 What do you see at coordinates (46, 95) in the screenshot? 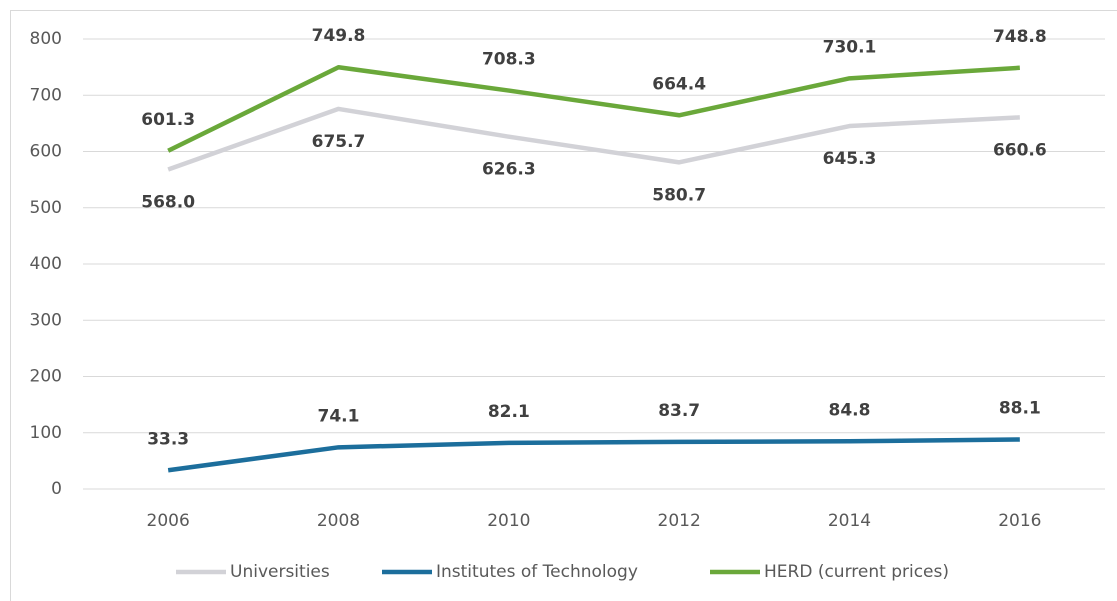
I see `y-tick-label: 700` at bounding box center [46, 95].